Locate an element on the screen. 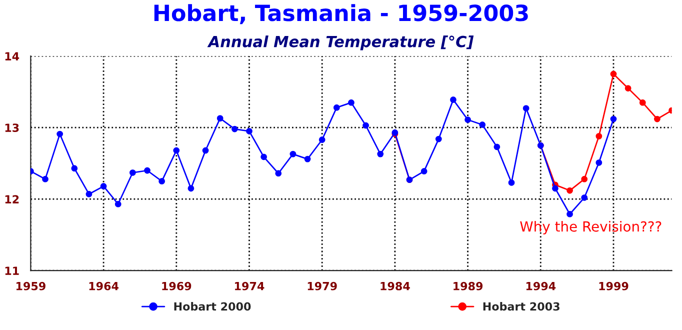 This screenshot has width=682, height=330. chart-title: Hobart, Tasmania - 1959-2003 is located at coordinates (341, 14).